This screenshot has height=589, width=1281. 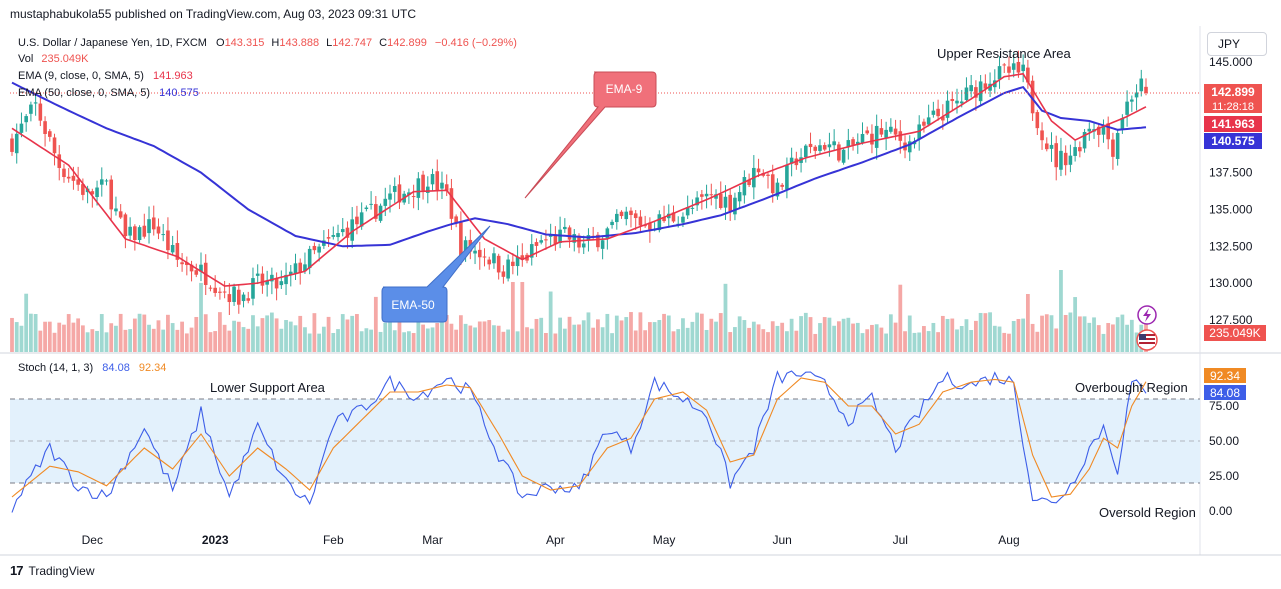 What do you see at coordinates (555, 540) in the screenshot?
I see `time-tick-label: Apr` at bounding box center [555, 540].